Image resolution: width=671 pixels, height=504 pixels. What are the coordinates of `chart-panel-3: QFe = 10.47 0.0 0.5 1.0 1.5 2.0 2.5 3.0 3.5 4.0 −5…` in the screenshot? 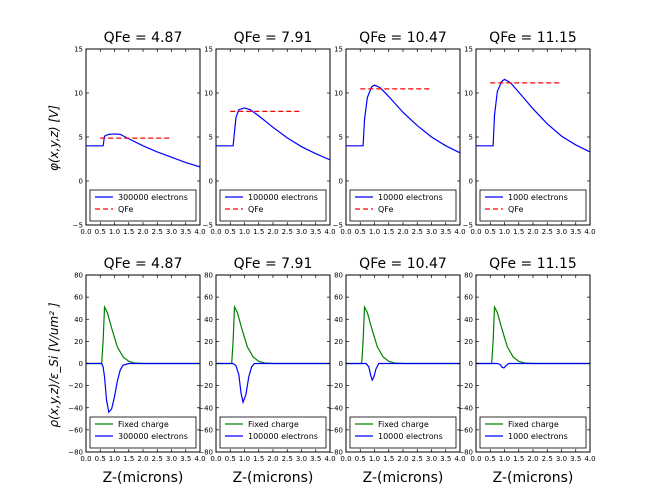 It's located at (399, 133).